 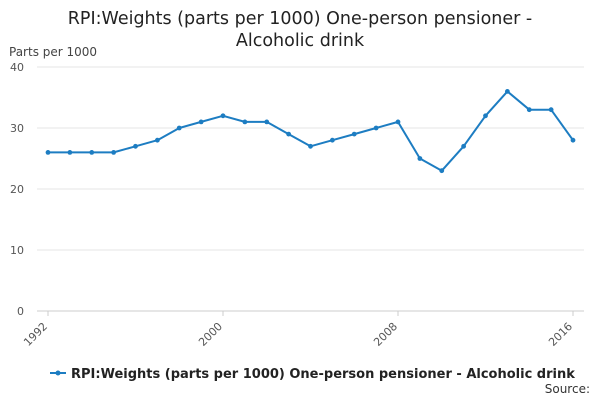 What do you see at coordinates (567, 389) in the screenshot?
I see `source-label: Source:` at bounding box center [567, 389].